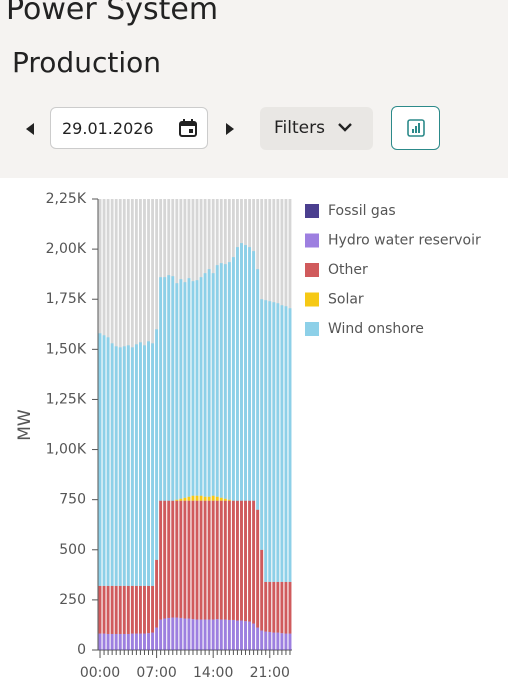  What do you see at coordinates (66, 249) in the screenshot?
I see `y-tick-label: 2,00K` at bounding box center [66, 249].